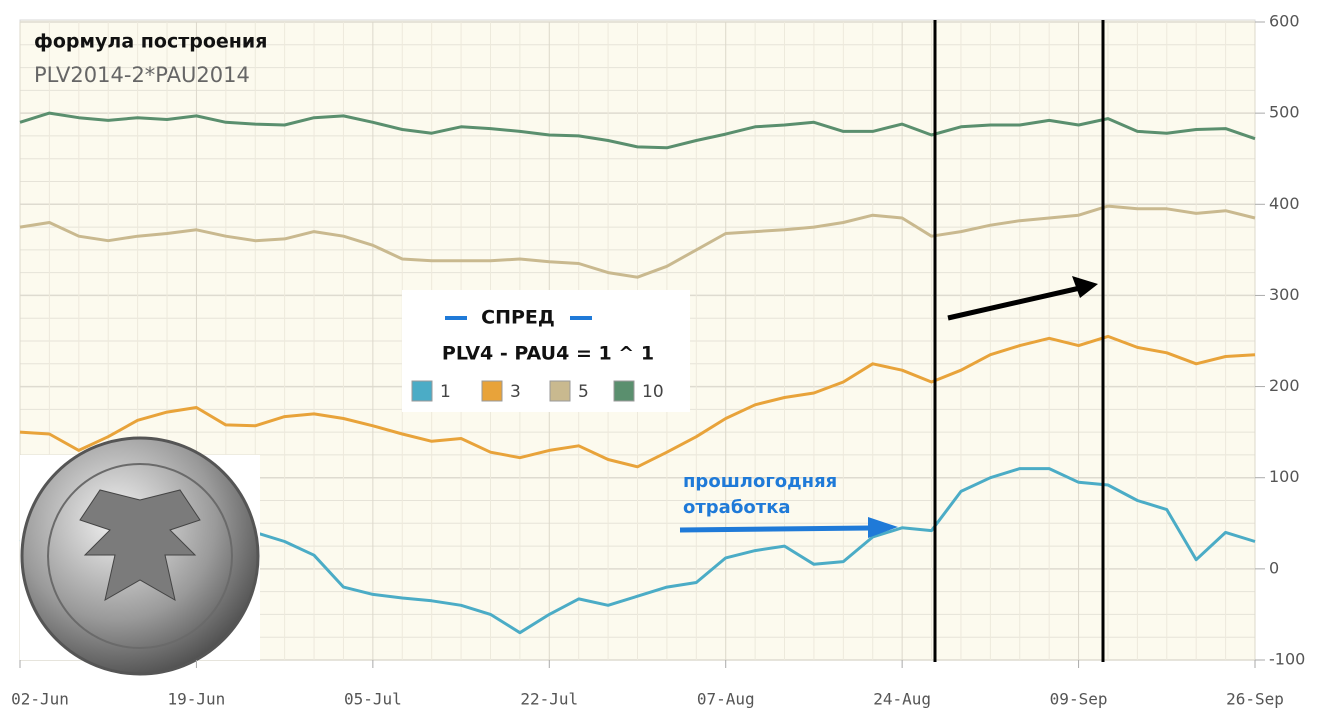  I want to click on y-tick-label: 600, so click(1284, 21).